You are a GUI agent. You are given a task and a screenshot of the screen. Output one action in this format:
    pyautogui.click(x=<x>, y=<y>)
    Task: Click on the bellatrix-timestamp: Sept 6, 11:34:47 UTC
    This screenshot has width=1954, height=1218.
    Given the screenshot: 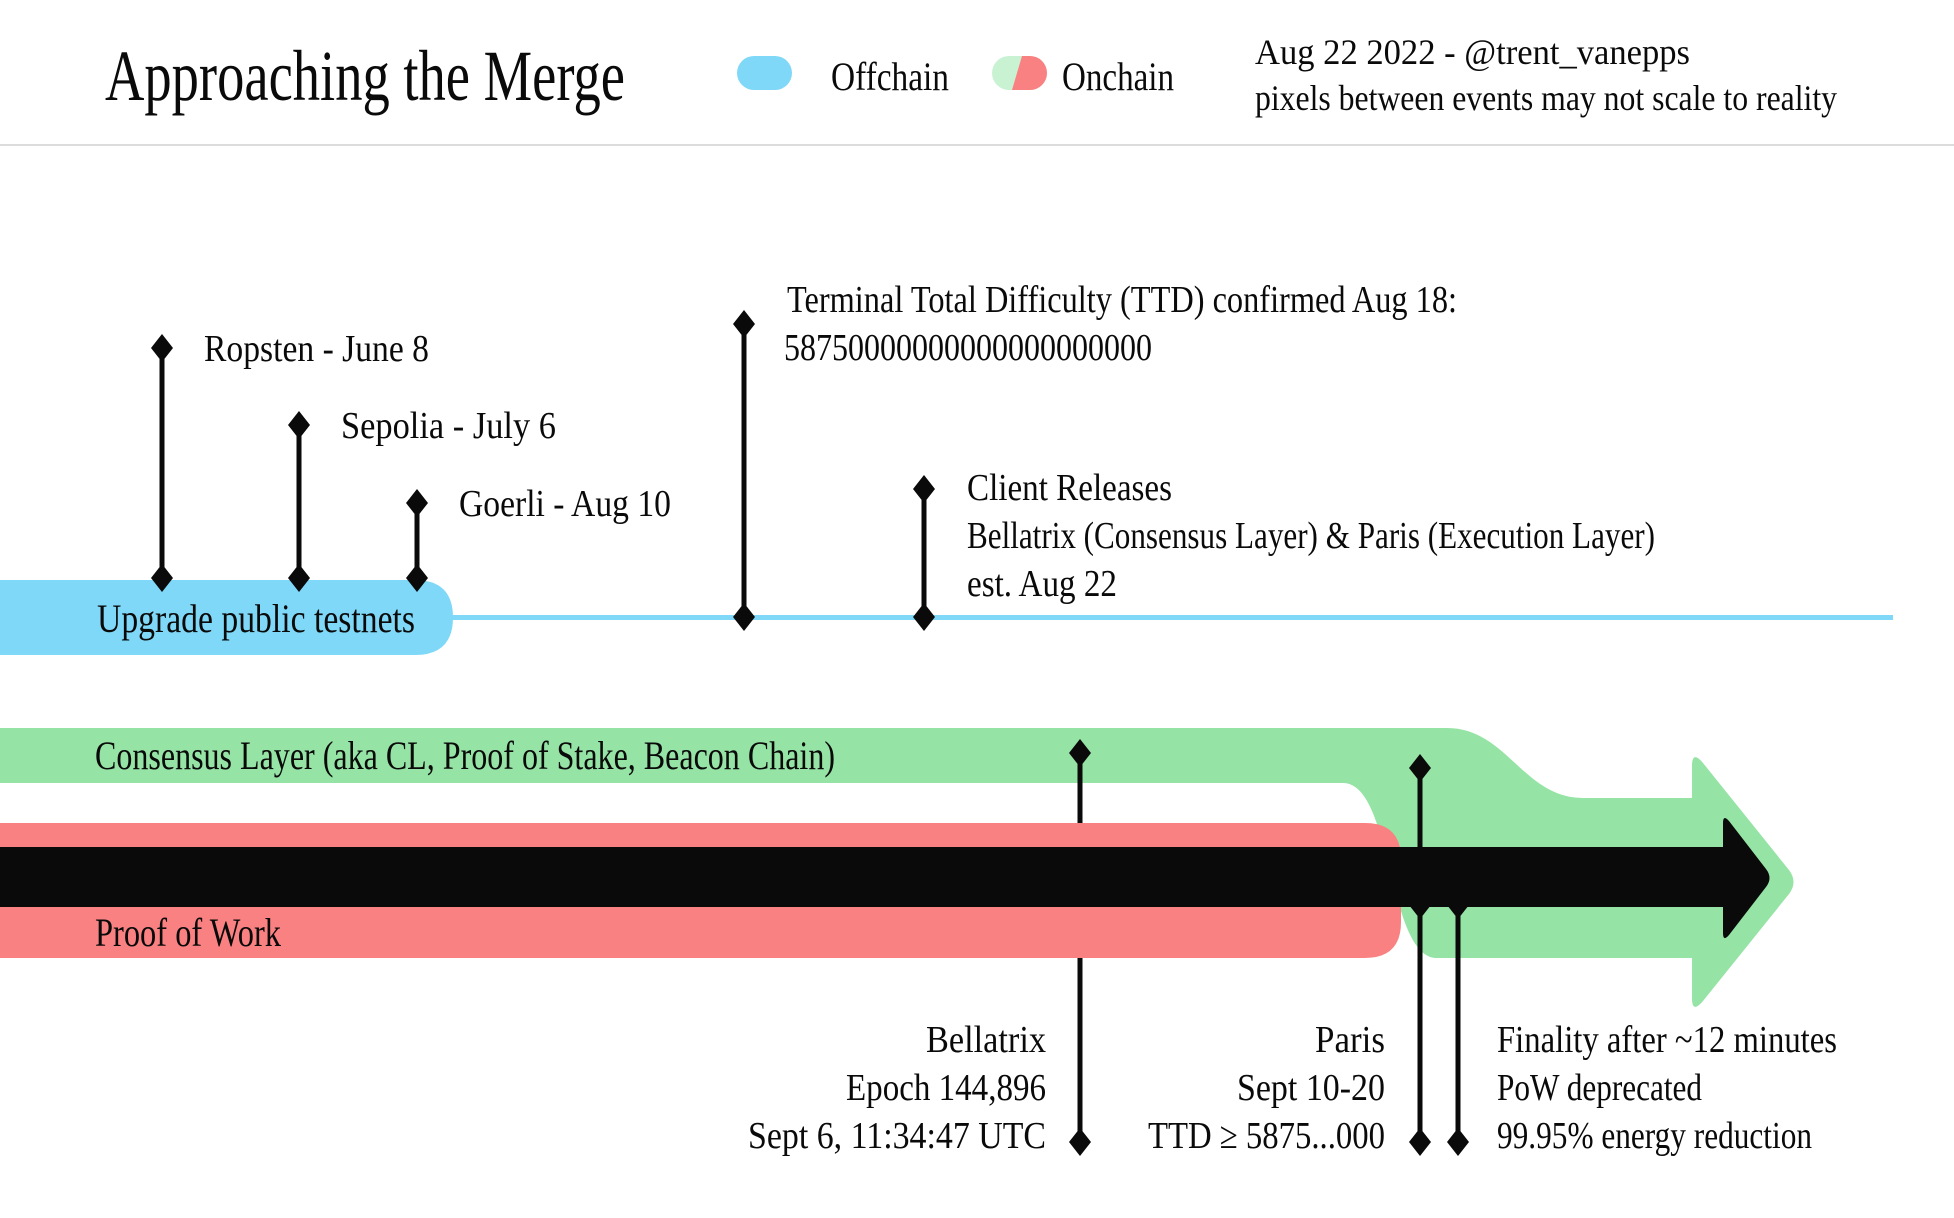 What is the action you would take?
    pyautogui.click(x=897, y=1136)
    